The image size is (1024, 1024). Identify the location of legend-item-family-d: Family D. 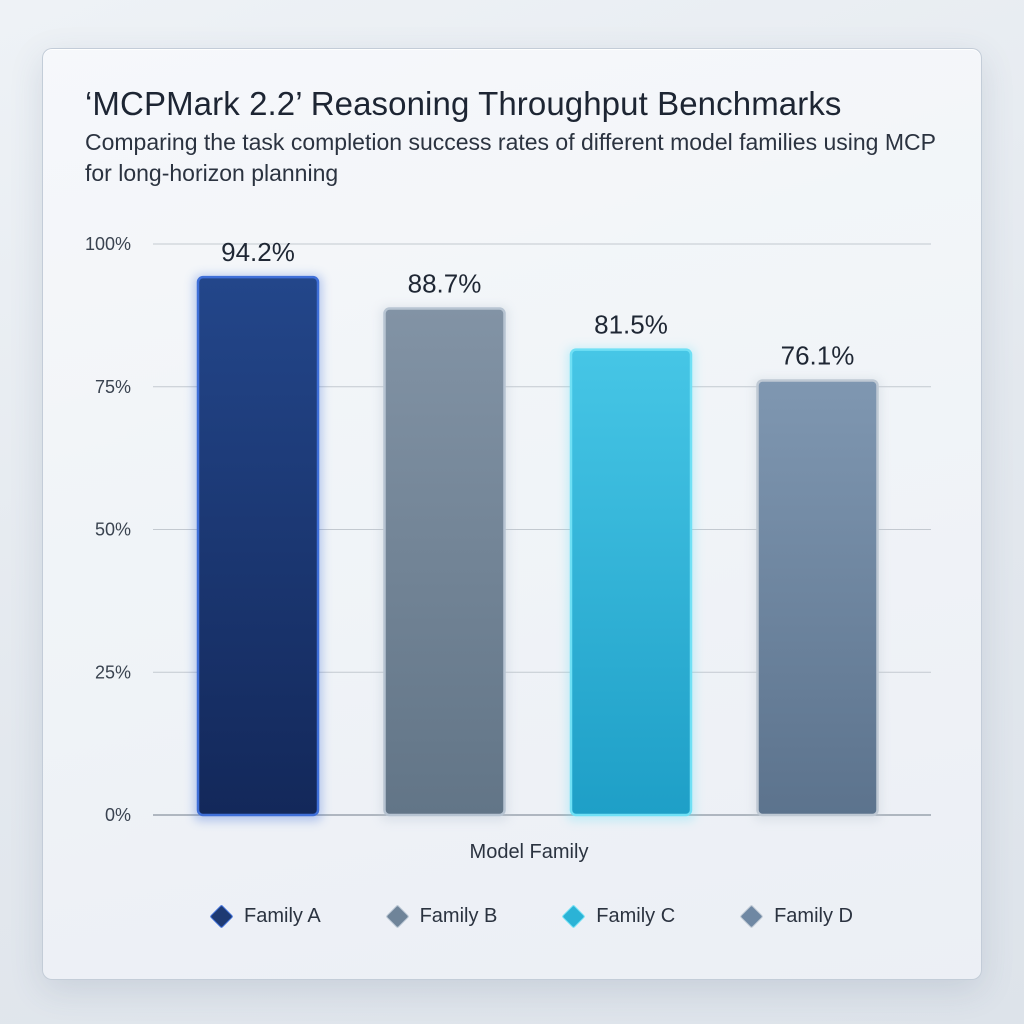
(796, 916).